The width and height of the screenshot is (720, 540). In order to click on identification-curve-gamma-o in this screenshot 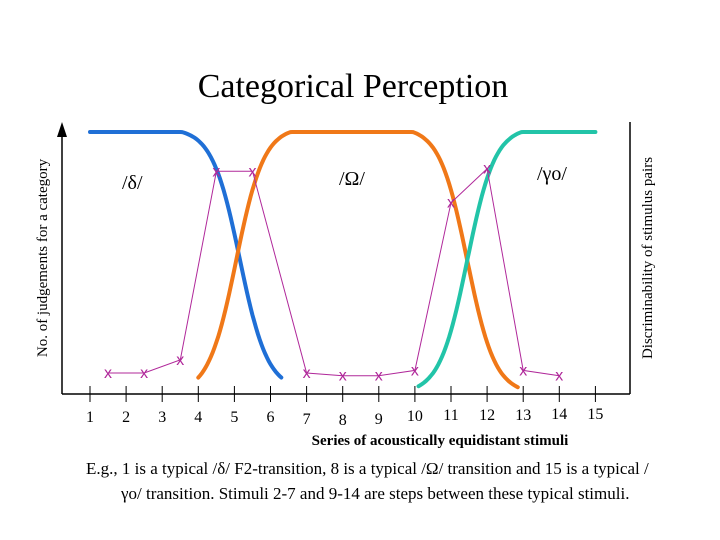, I will do `click(507, 259)`.